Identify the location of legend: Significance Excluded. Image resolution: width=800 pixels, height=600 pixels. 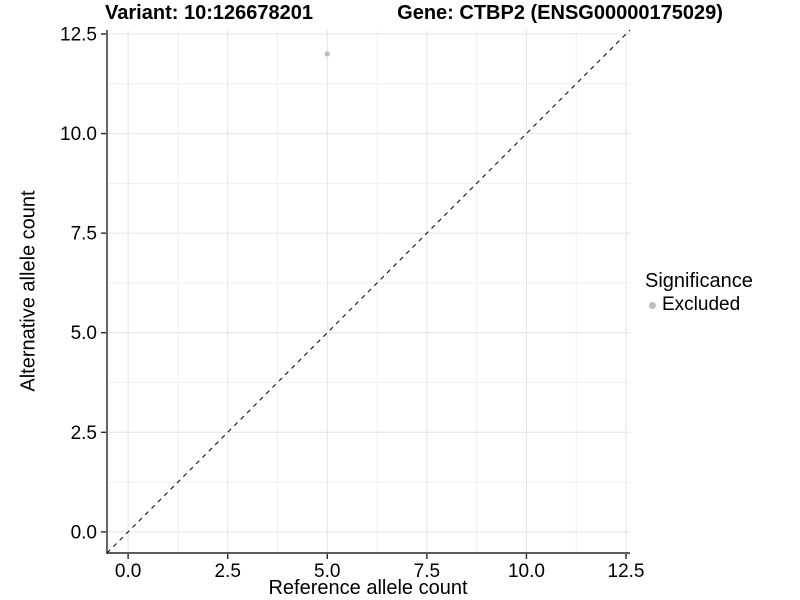
(699, 293).